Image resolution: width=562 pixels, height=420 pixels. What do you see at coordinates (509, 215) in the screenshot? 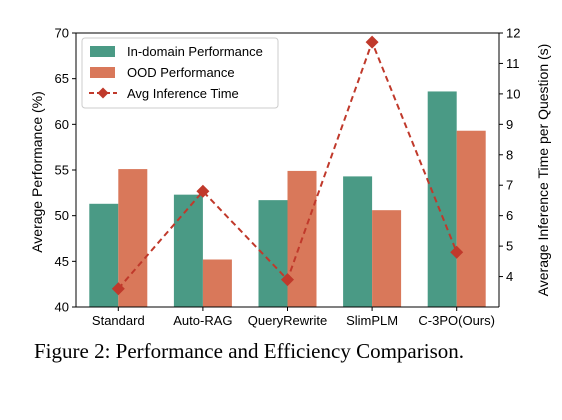
I see `right-tick-label-6: 6` at bounding box center [509, 215].